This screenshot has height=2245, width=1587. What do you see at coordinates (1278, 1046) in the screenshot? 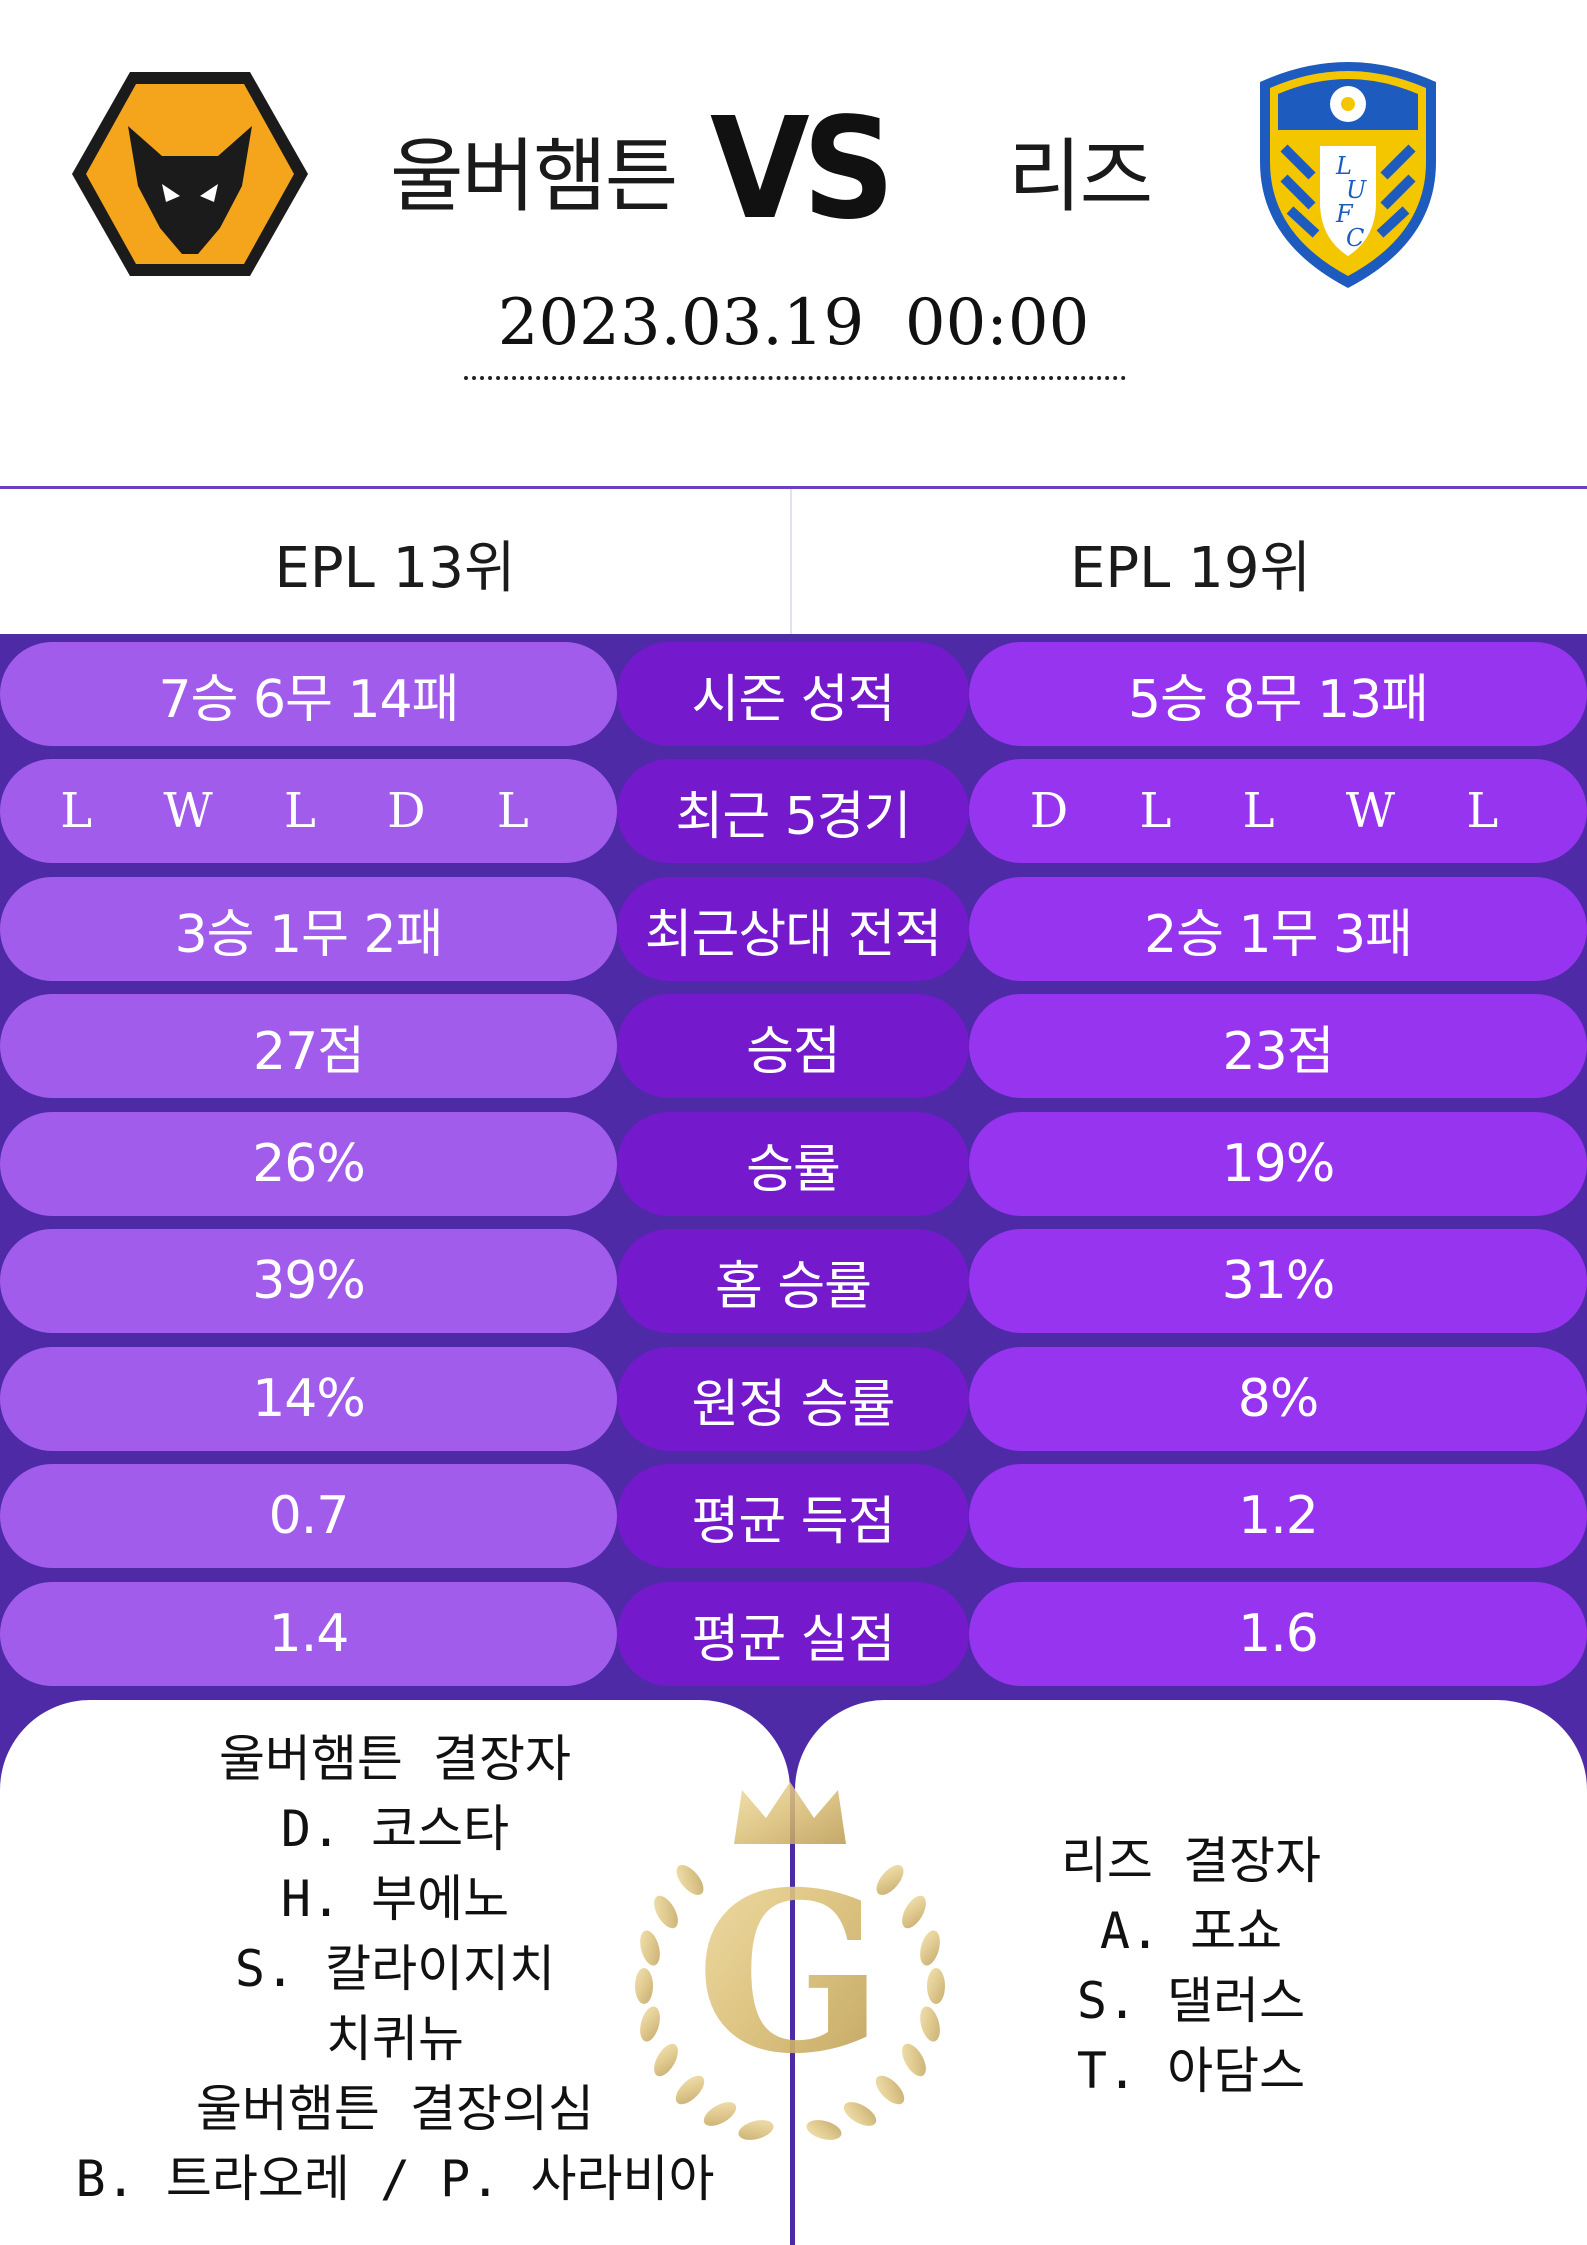
I see `away-stat-value: 23점` at bounding box center [1278, 1046].